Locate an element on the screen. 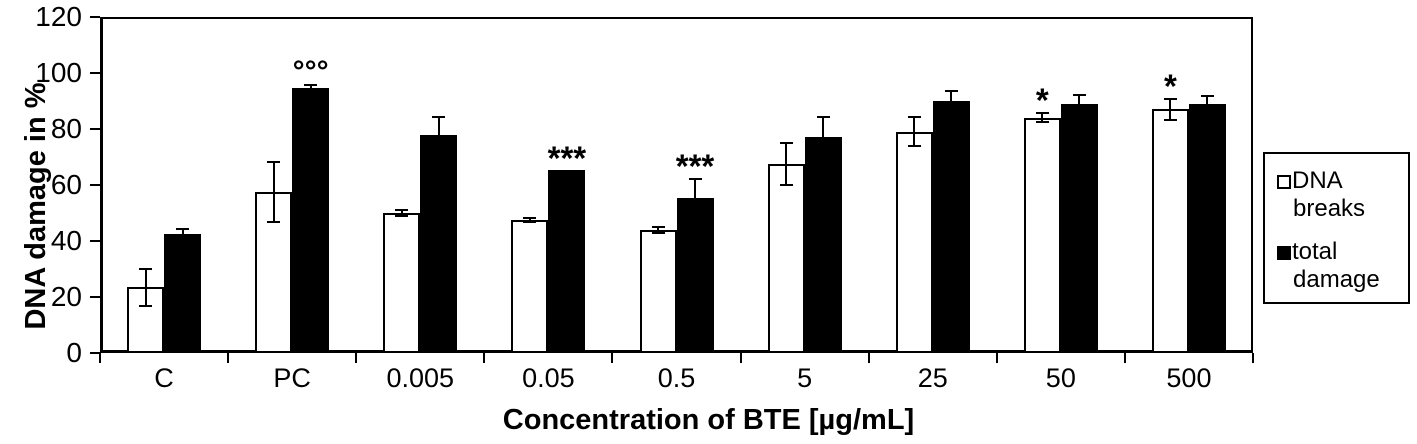 Image resolution: width=1417 pixels, height=444 pixels. legend: DNA breaks total damage is located at coordinates (1336, 228).